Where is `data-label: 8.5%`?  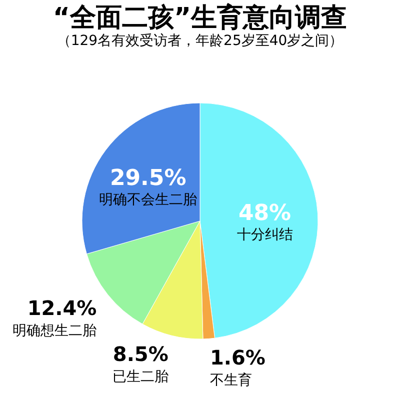
data-label: 8.5% is located at coordinates (140, 354).